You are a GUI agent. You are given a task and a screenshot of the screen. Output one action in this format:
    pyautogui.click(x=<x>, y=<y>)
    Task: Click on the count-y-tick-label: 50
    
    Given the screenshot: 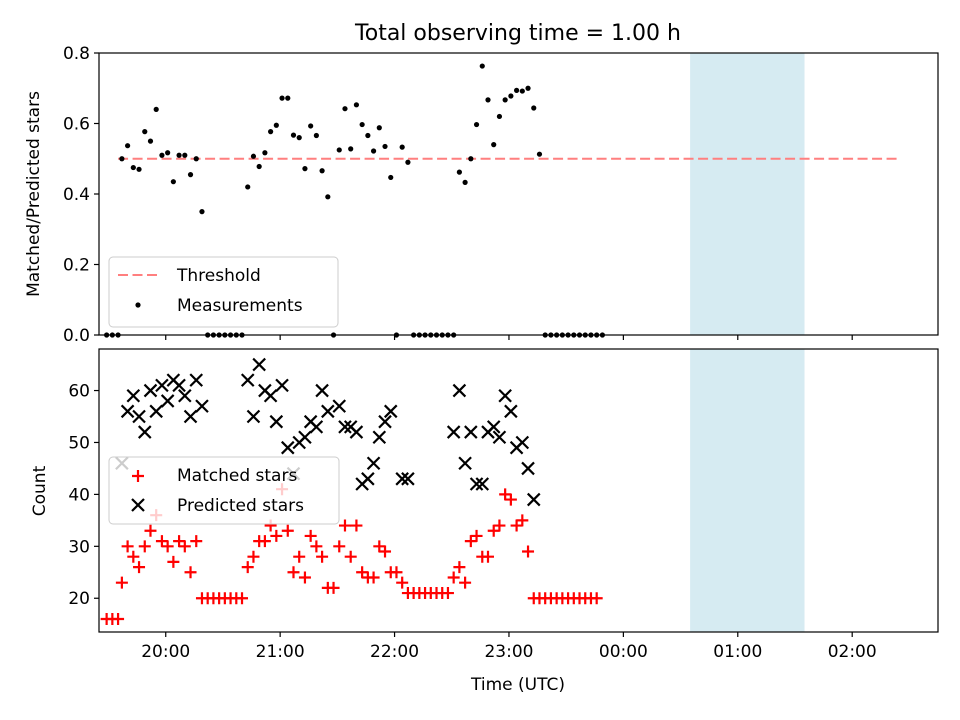 What is the action you would take?
    pyautogui.click(x=79, y=443)
    